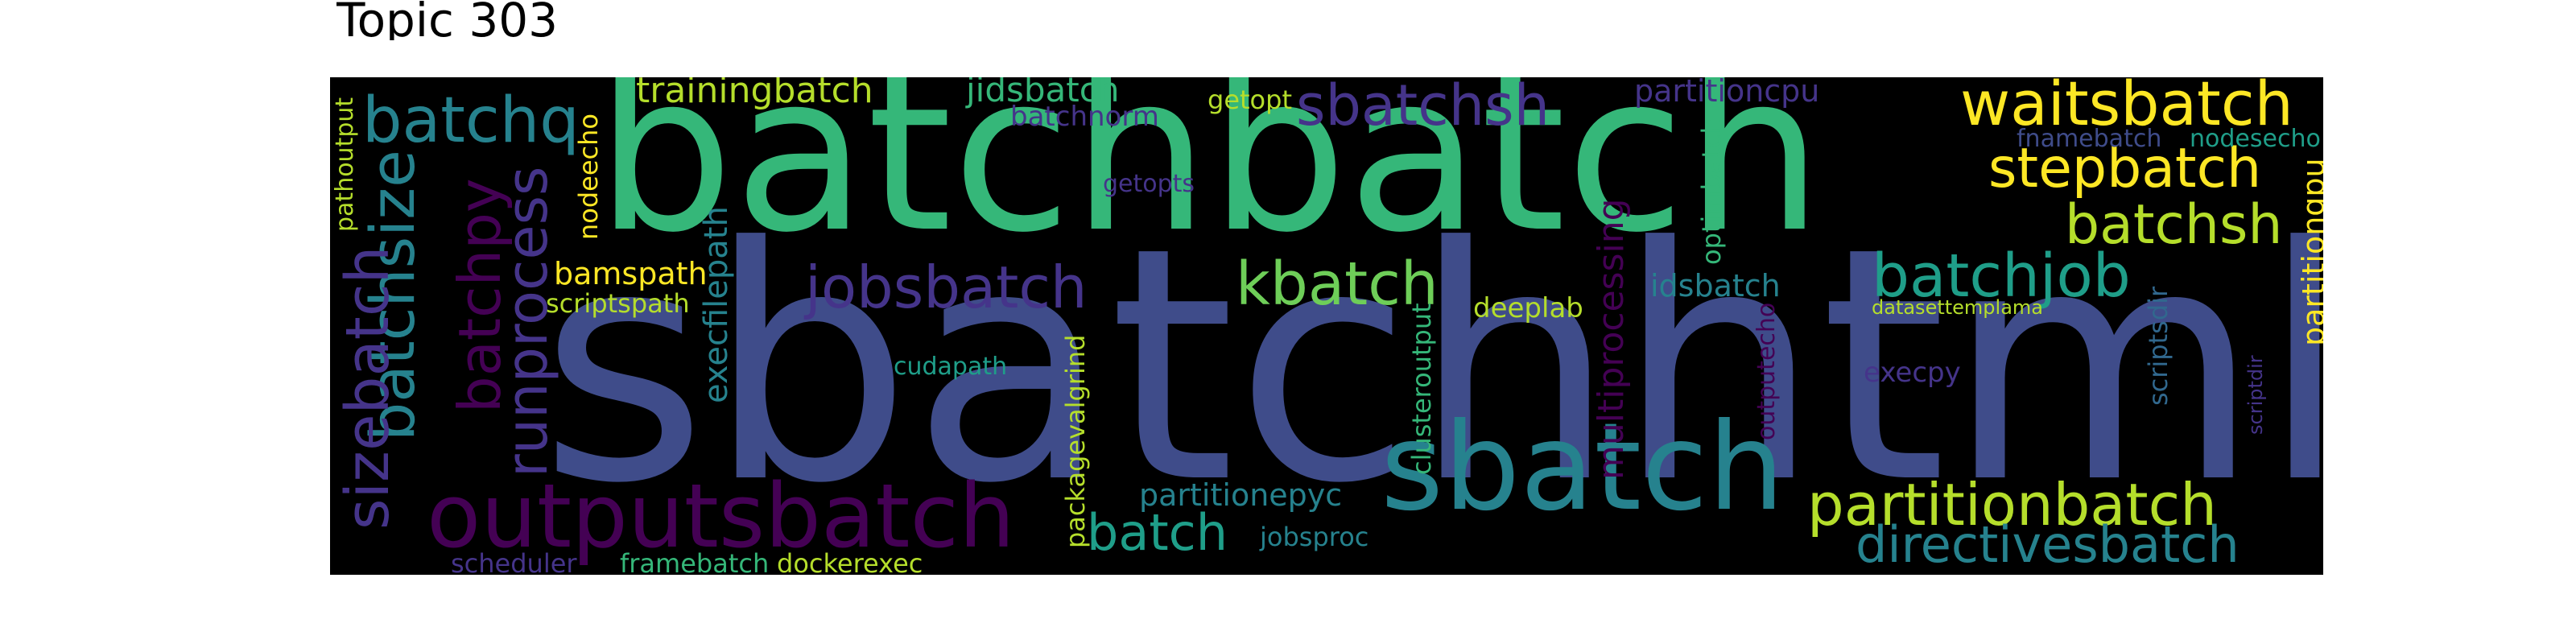 The height and width of the screenshot is (644, 2576). Describe the element at coordinates (716, 304) in the screenshot. I see `word-execfilepath: execfilepath` at that location.